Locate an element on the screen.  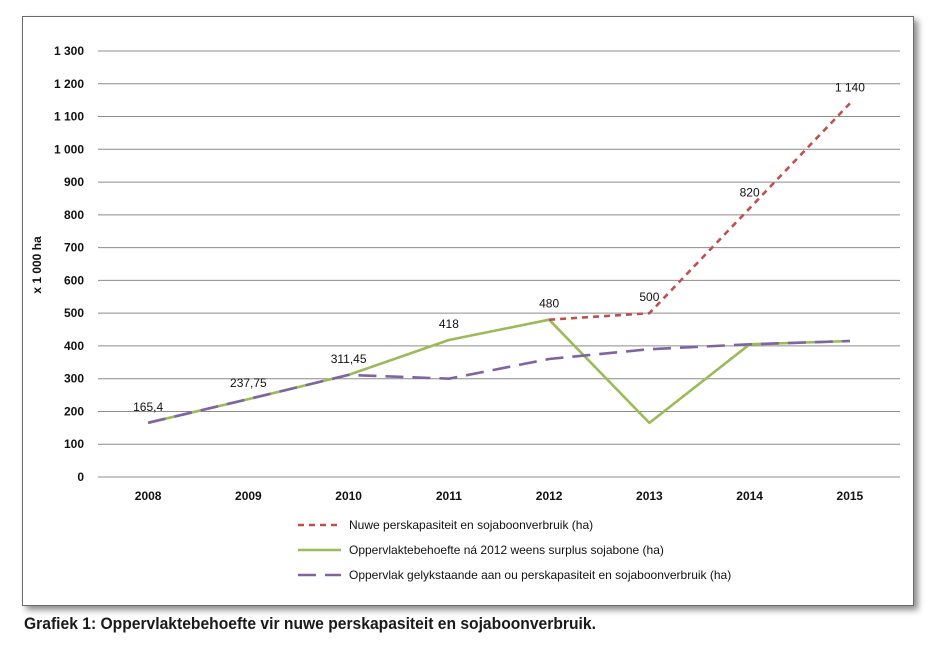
y-tick-label: 1 200 is located at coordinates (69, 84).